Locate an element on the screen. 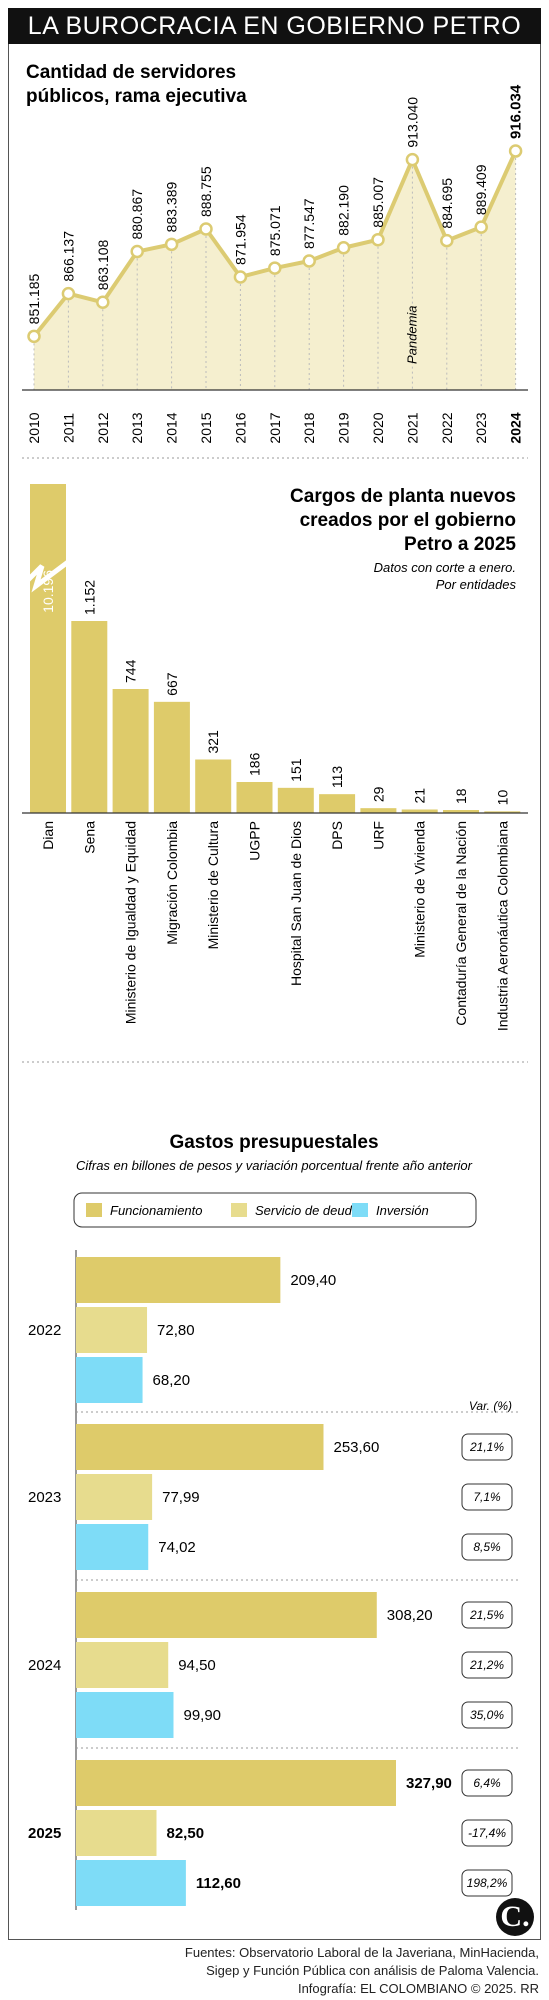 The image size is (549, 2000). chart3-data-label: 72,80 is located at coordinates (176, 1330).